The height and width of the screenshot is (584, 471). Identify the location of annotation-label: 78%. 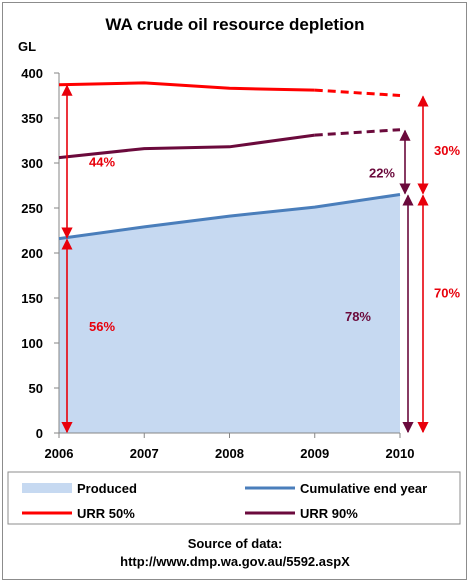
(358, 316).